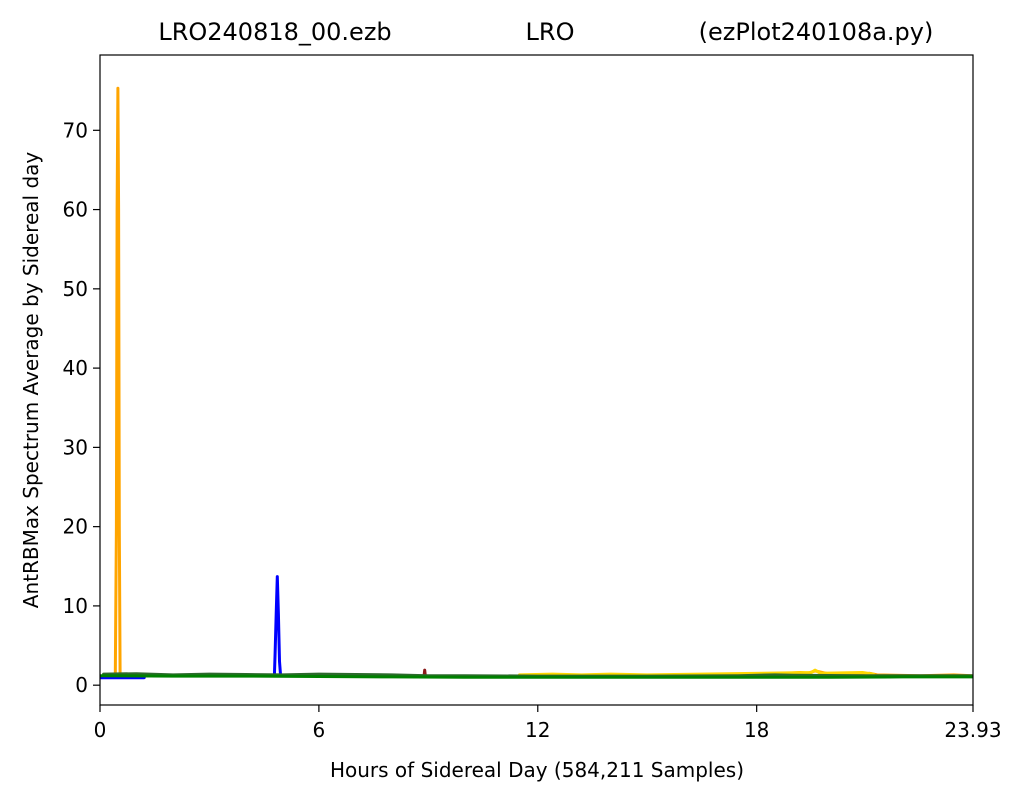 The height and width of the screenshot is (799, 1024). What do you see at coordinates (274, 32) in the screenshot?
I see `chart-title-left: LRO240818_00.ezb` at bounding box center [274, 32].